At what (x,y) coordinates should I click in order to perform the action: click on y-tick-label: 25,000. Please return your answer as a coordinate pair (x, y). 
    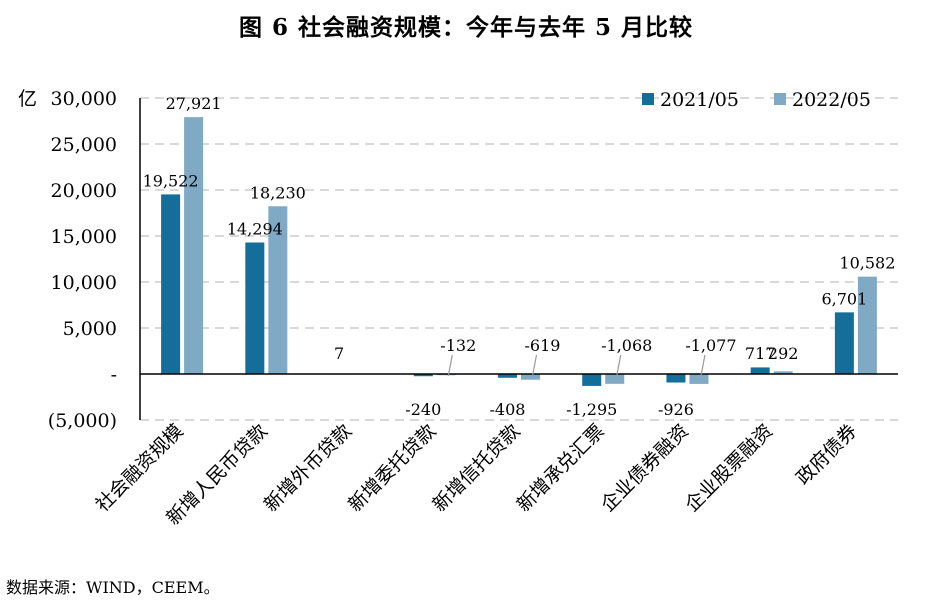
    Looking at the image, I should click on (84, 145).